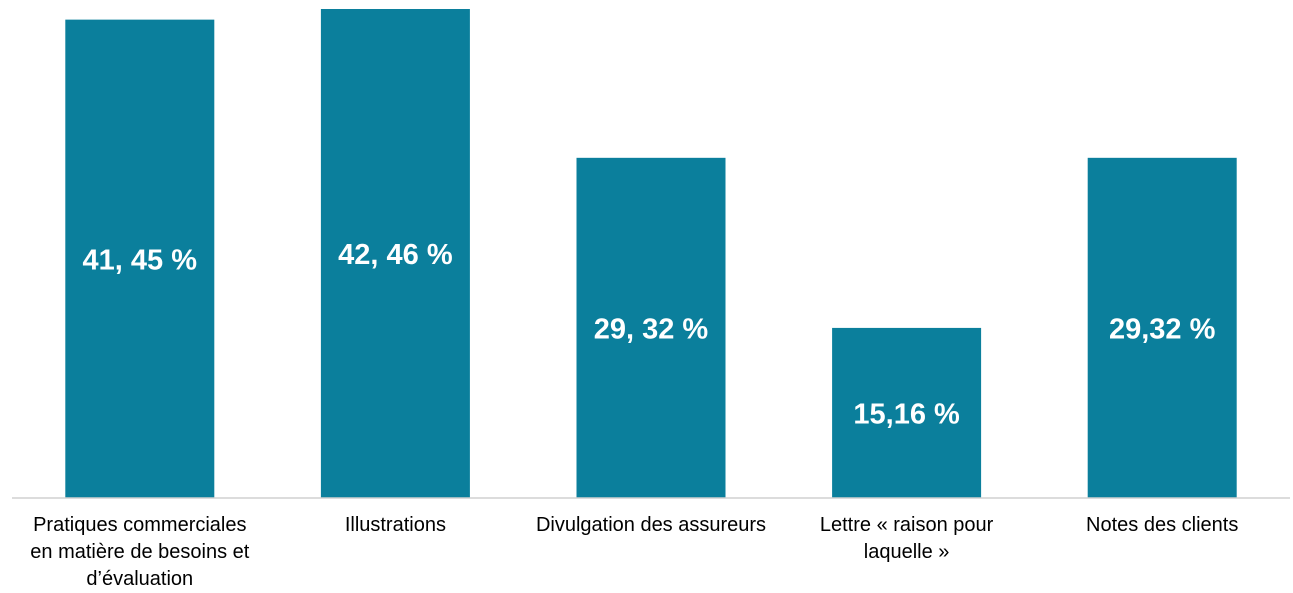  What do you see at coordinates (395, 525) in the screenshot?
I see `x-tick-label: Illustrations` at bounding box center [395, 525].